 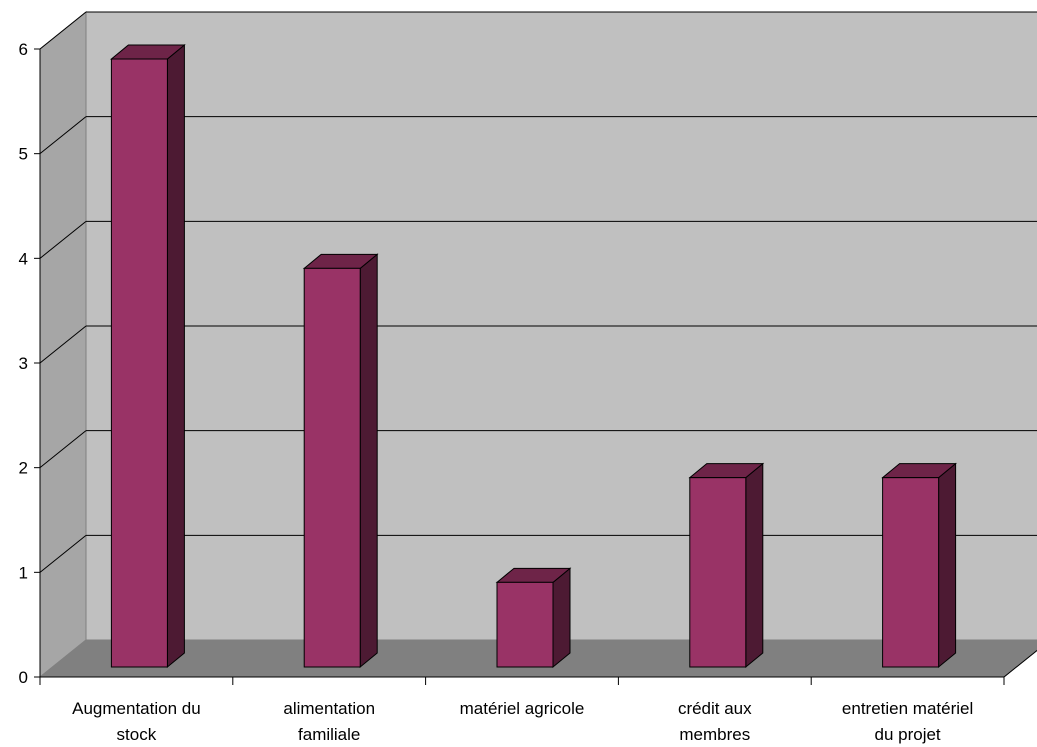 What do you see at coordinates (23, 572) in the screenshot?
I see `y-tick-label: 1` at bounding box center [23, 572].